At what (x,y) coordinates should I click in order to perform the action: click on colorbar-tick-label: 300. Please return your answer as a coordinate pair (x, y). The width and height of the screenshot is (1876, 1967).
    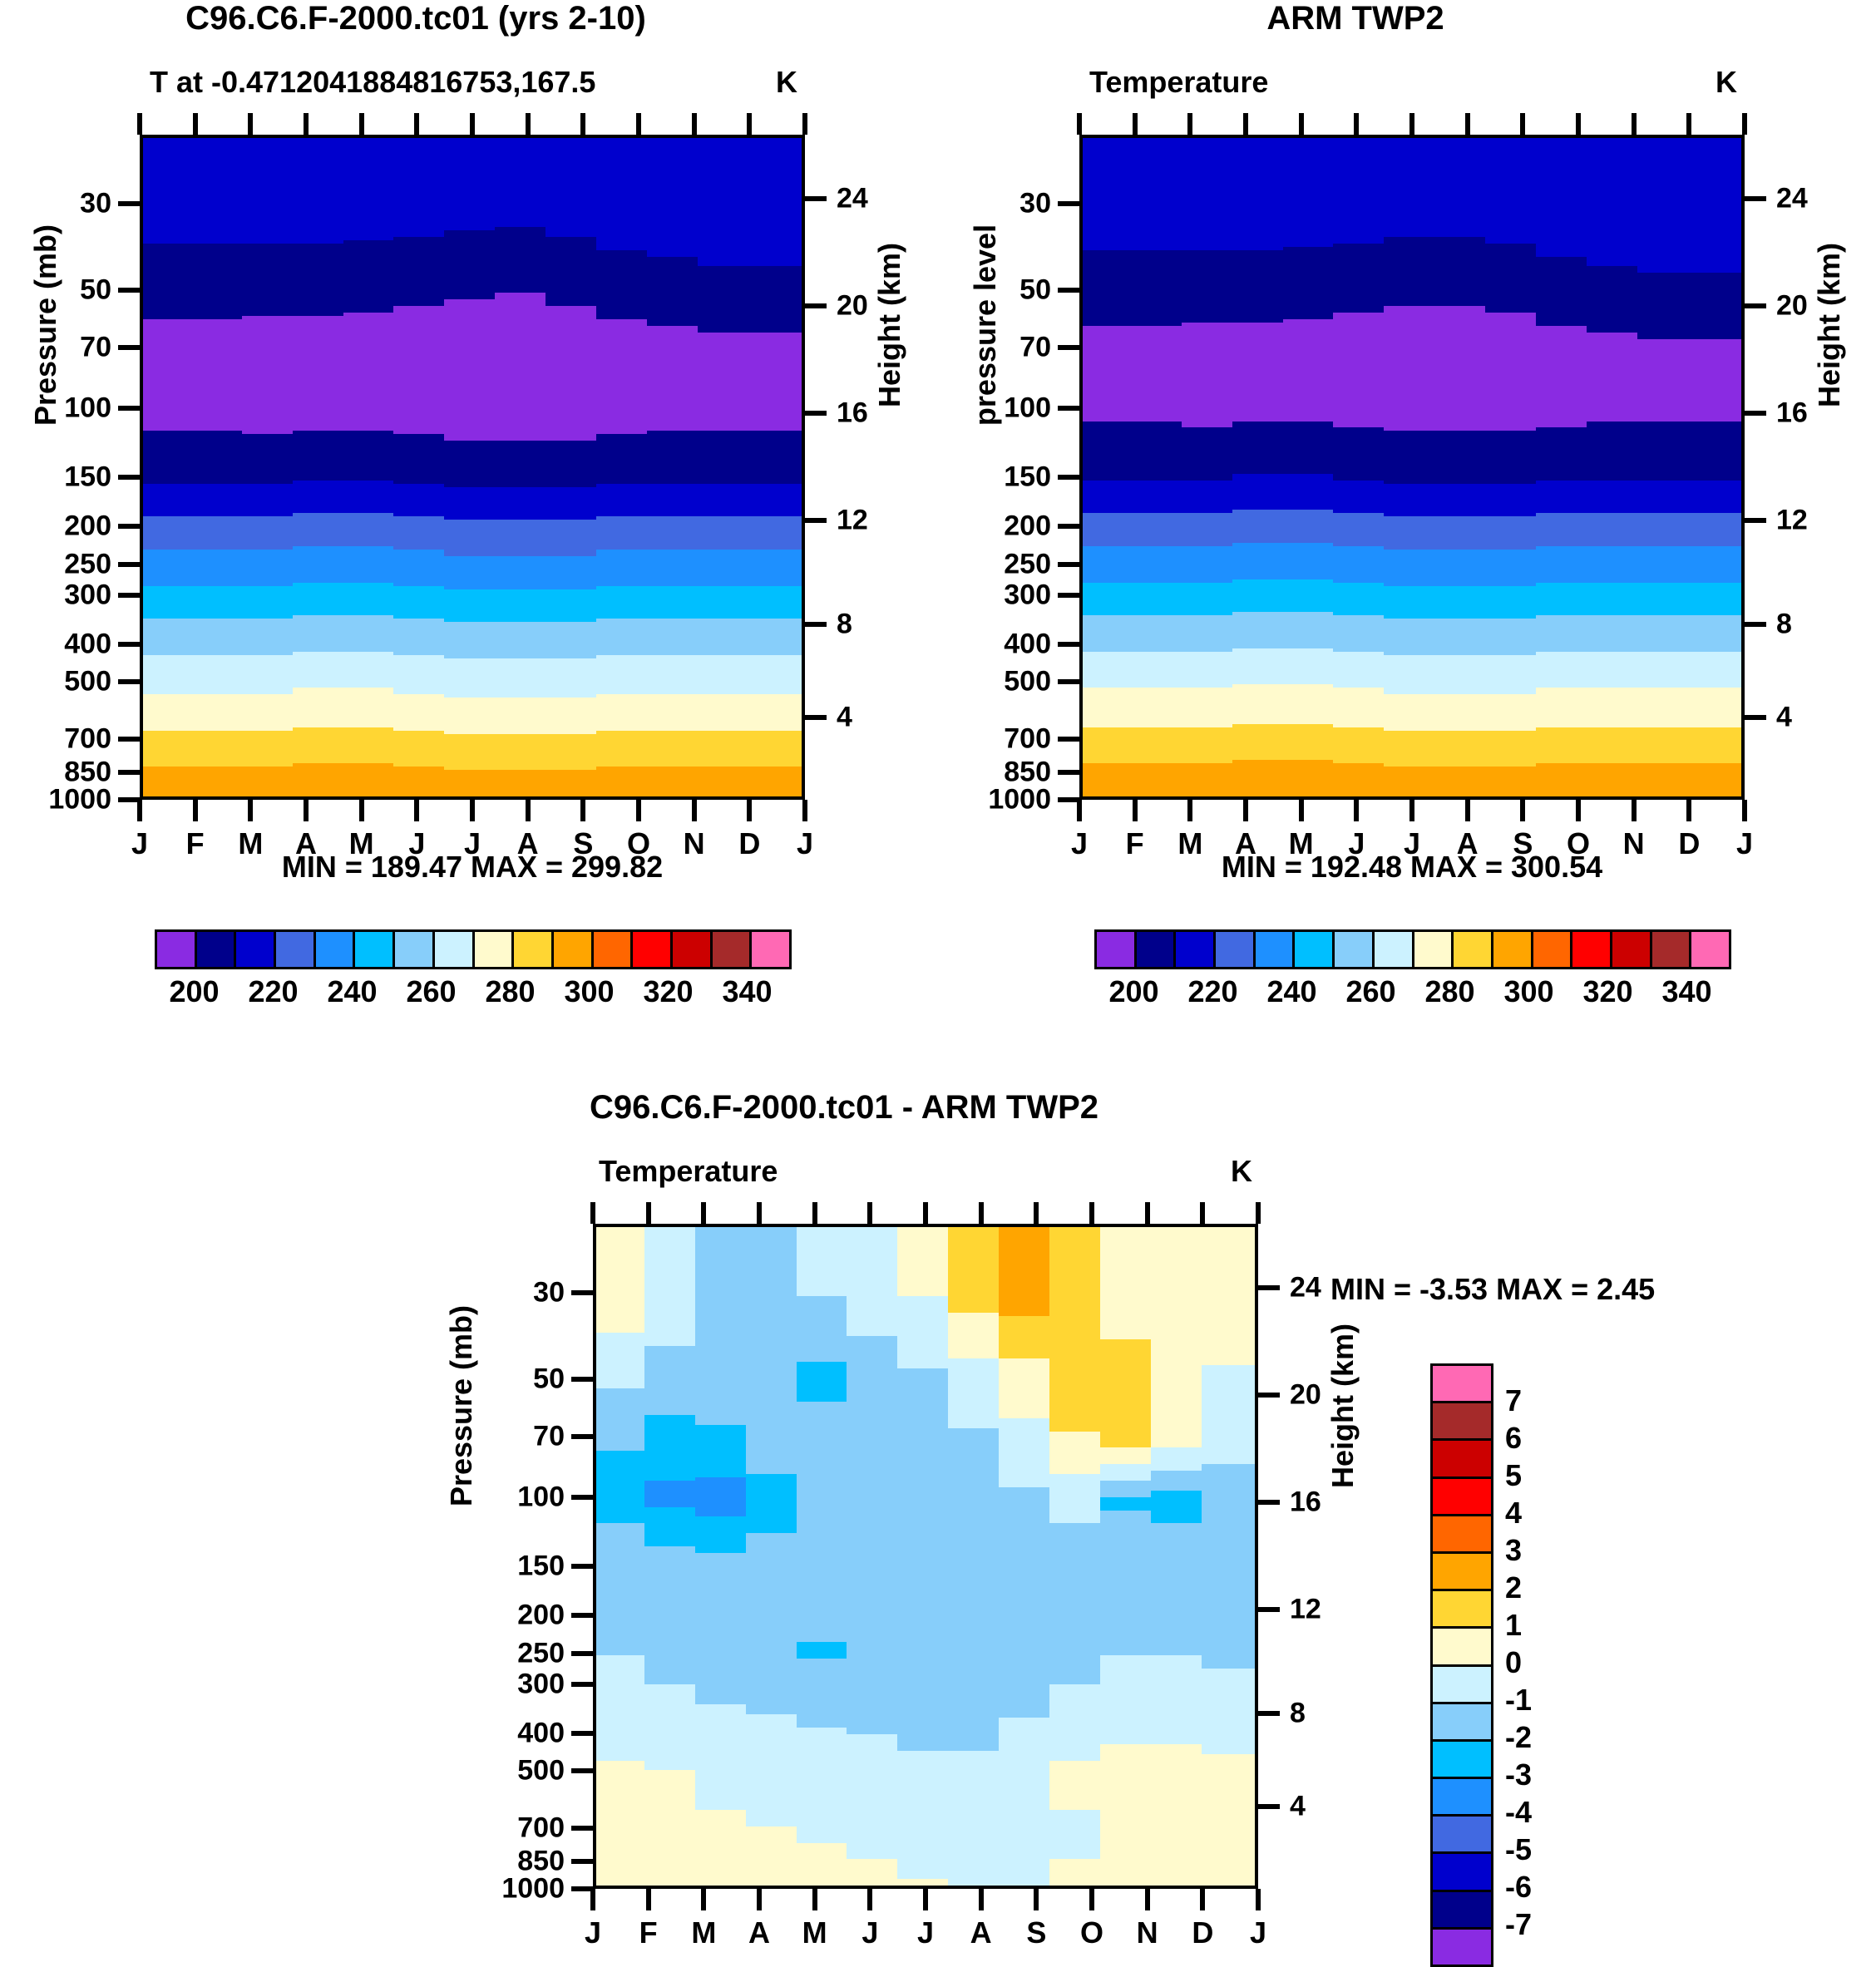
    Looking at the image, I should click on (589, 991).